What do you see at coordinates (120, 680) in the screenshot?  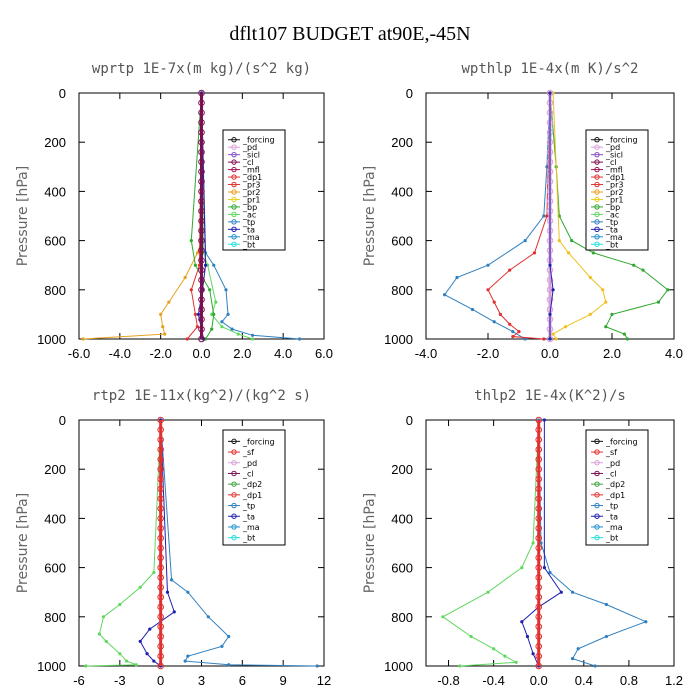 I see `x-tick-label: -3` at bounding box center [120, 680].